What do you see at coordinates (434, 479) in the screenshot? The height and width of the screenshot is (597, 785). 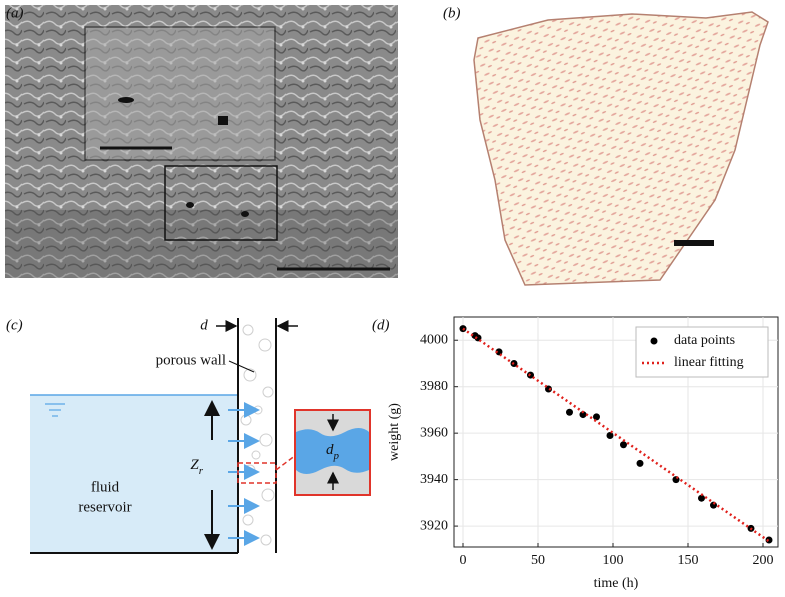 I see `y-tick-label: 3940` at bounding box center [434, 479].